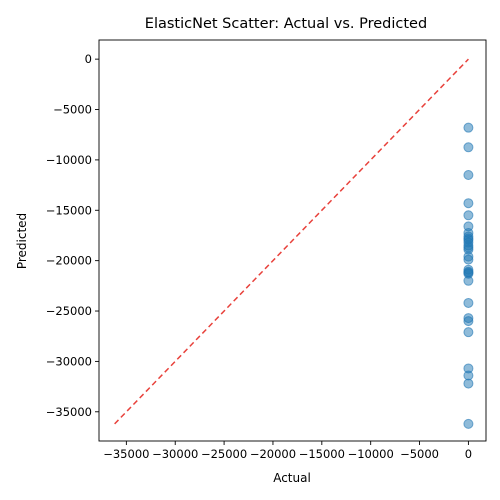 This screenshot has width=500, height=500. I want to click on x-tick-label: −35000, so click(126, 454).